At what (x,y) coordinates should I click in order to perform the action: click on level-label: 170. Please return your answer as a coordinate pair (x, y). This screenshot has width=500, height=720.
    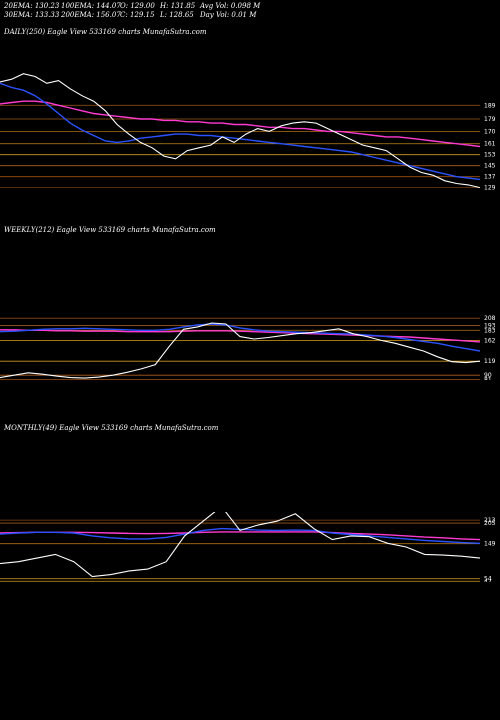
    Looking at the image, I should click on (490, 131).